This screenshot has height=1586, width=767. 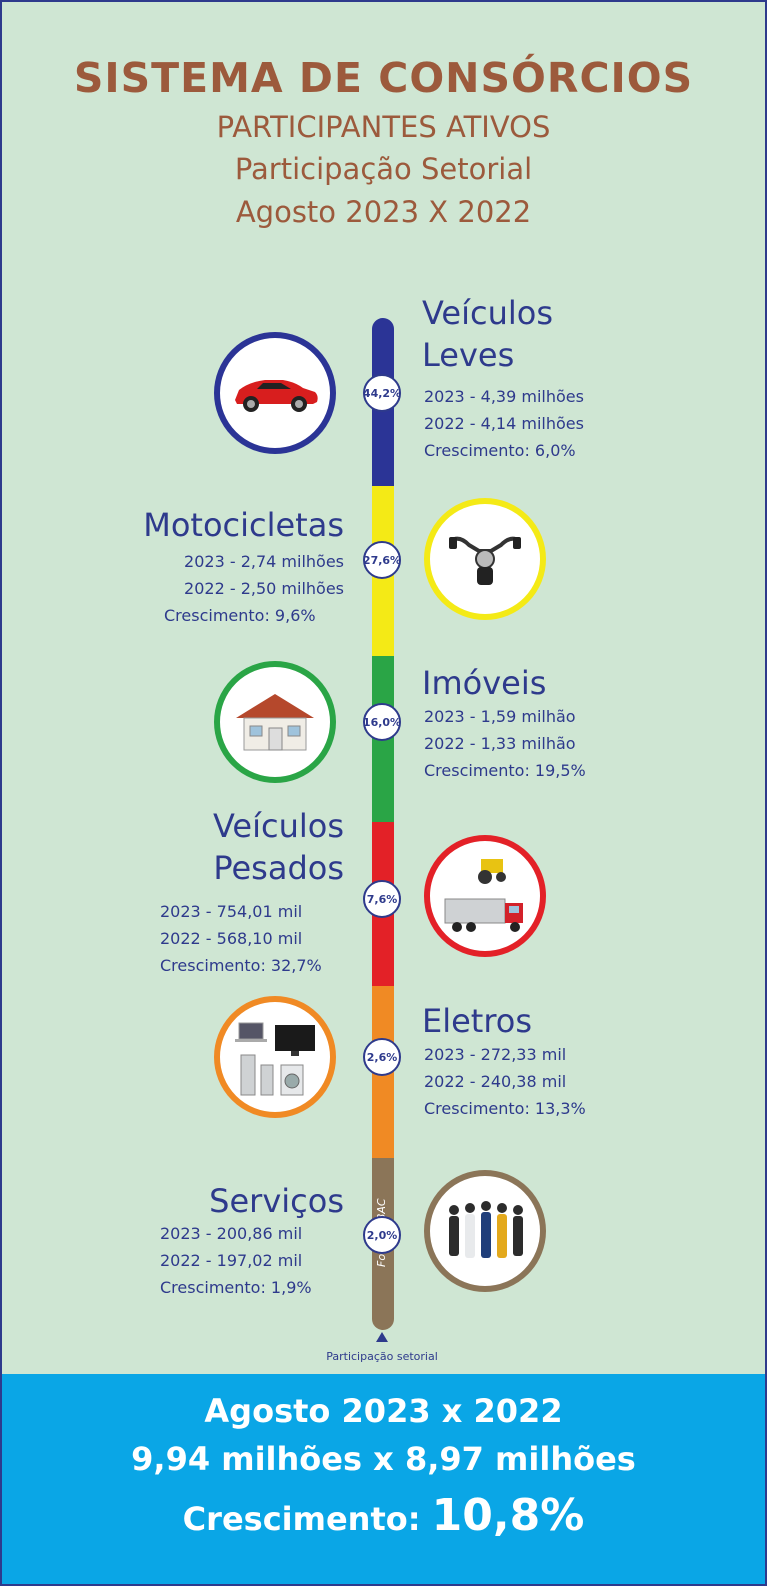 What do you see at coordinates (382, 1057) in the screenshot?
I see `share-label-eletros: 2,6%` at bounding box center [382, 1057].